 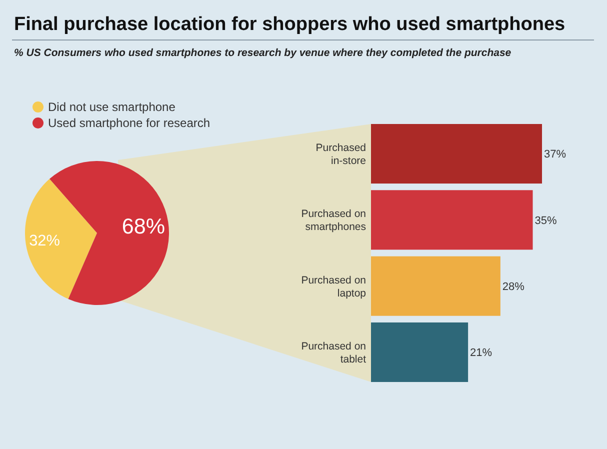 I want to click on data-label: 32%, so click(x=44, y=241).